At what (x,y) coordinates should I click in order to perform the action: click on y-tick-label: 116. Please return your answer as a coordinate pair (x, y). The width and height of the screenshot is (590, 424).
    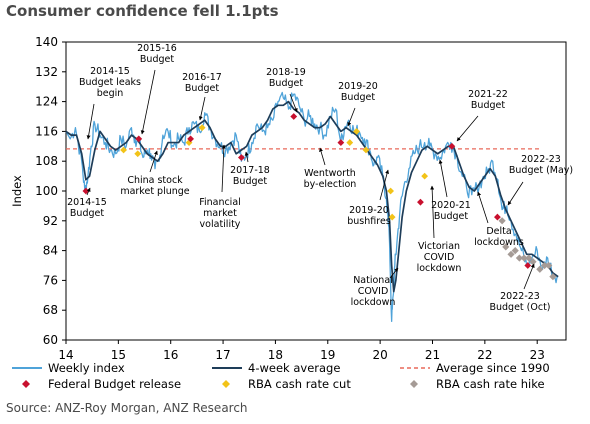
    Looking at the image, I should click on (46, 131).